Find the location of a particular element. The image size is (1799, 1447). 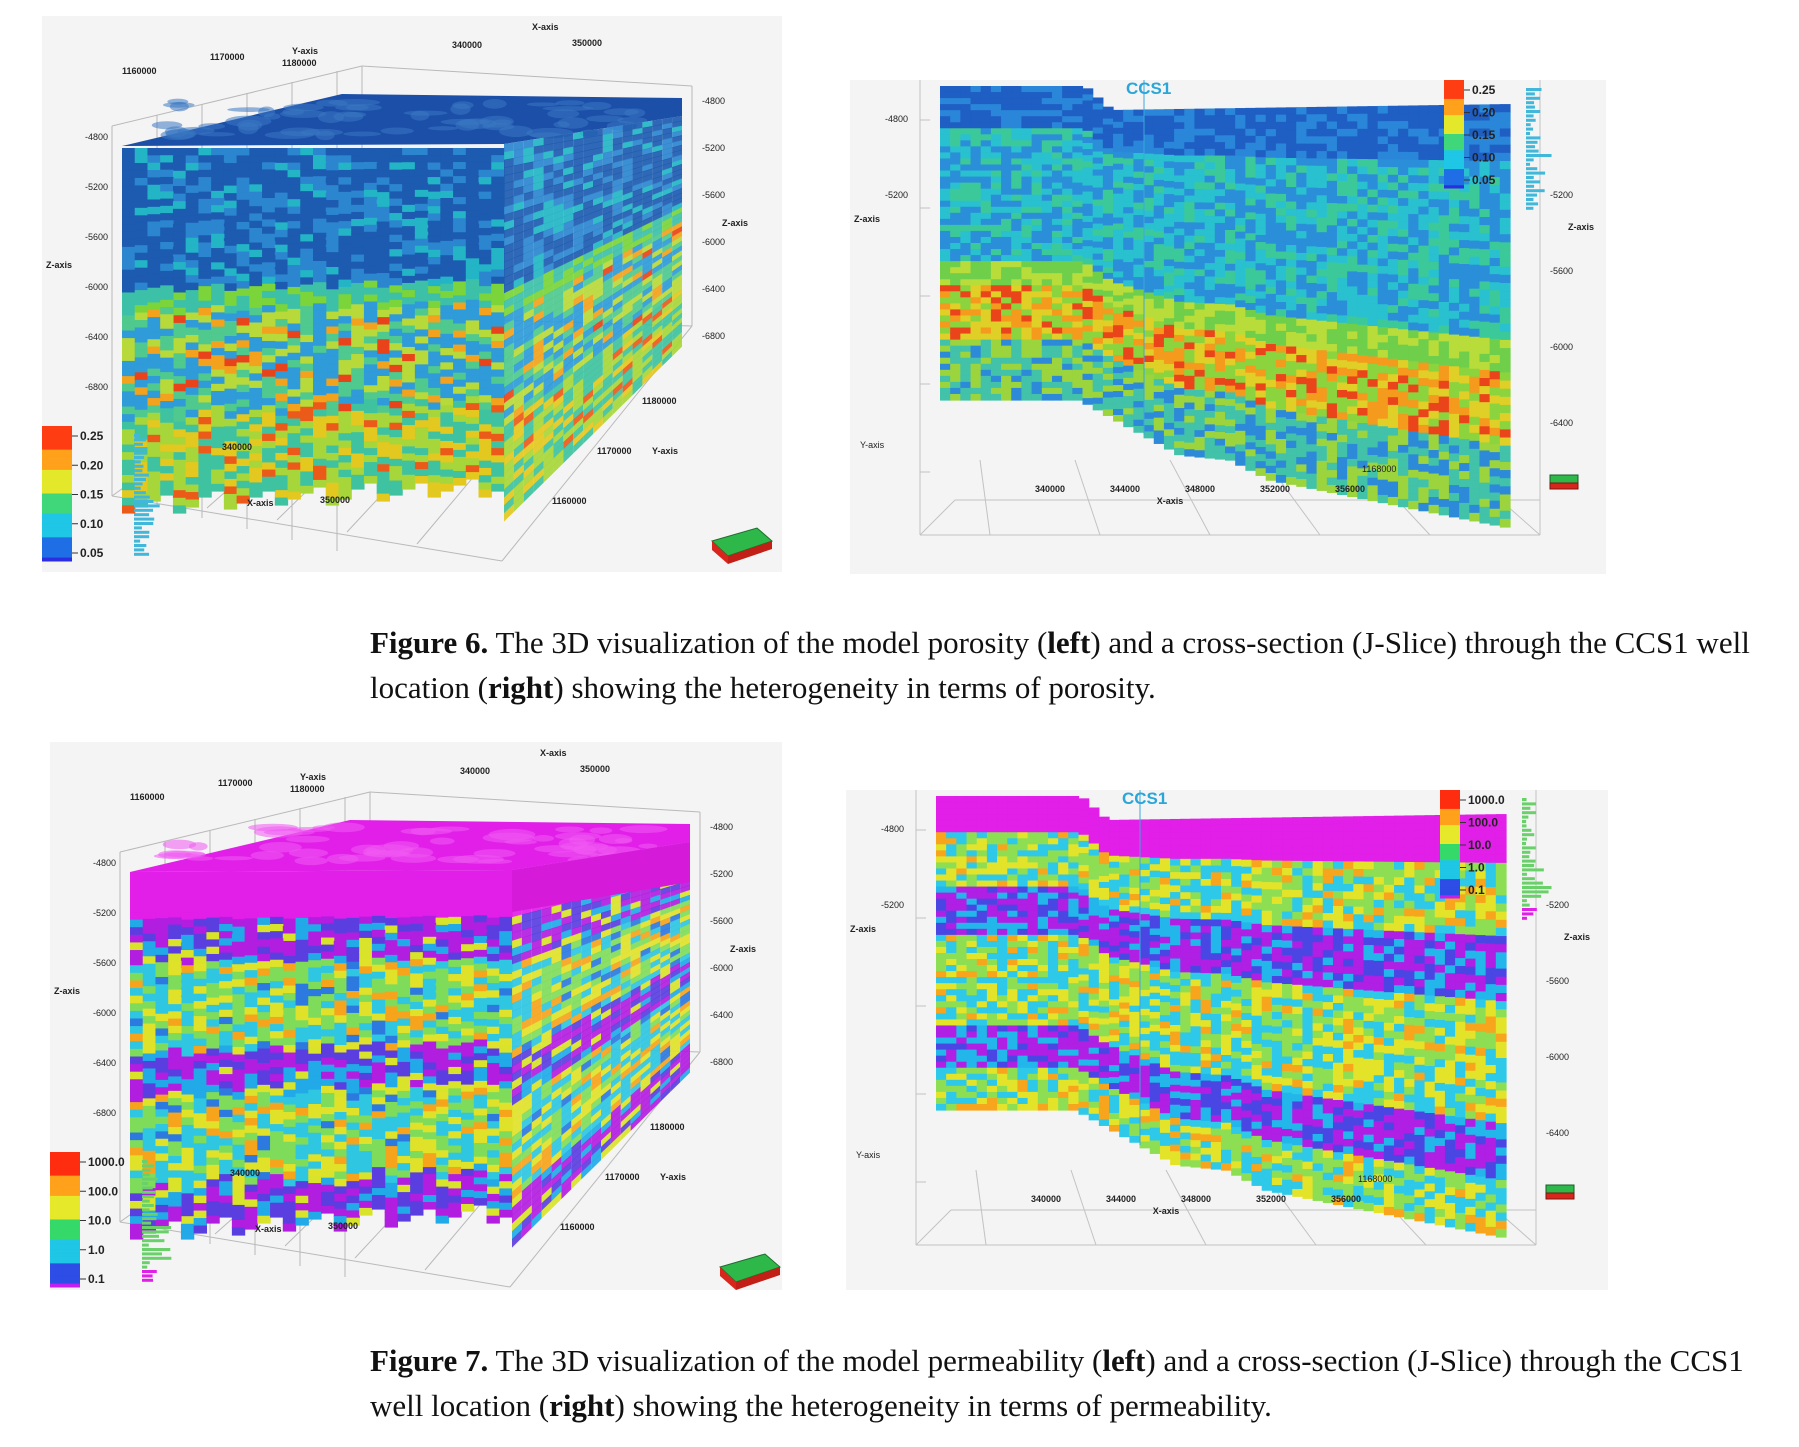

colorbar-label: 0.05 is located at coordinates (92, 553).